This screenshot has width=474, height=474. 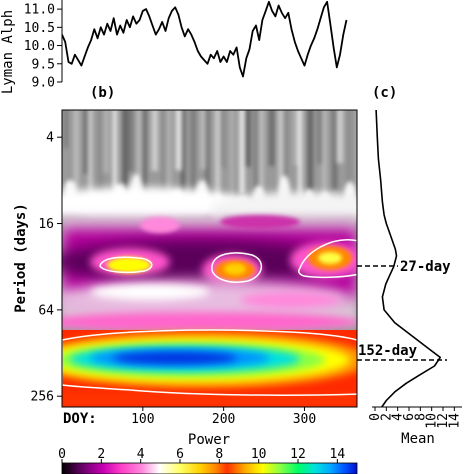 What do you see at coordinates (408, 258) in the screenshot?
I see `mean-power-line` at bounding box center [408, 258].